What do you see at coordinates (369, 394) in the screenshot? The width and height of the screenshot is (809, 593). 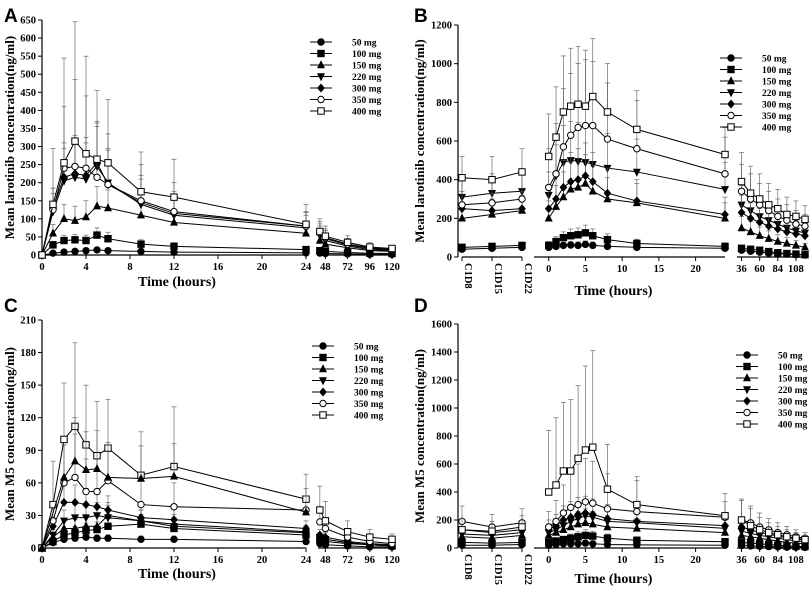 I see `legend-label: 300 mg` at bounding box center [369, 394].